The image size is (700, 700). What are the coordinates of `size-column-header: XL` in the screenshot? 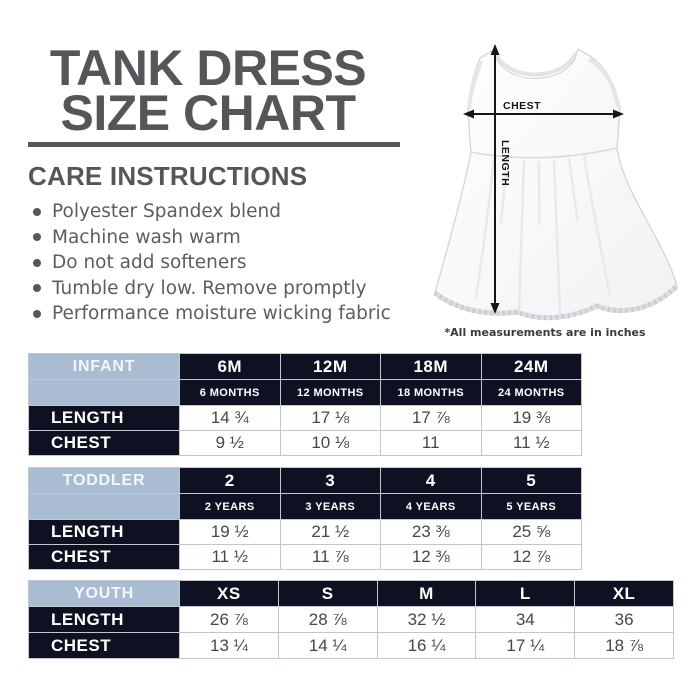 It's located at (624, 593).